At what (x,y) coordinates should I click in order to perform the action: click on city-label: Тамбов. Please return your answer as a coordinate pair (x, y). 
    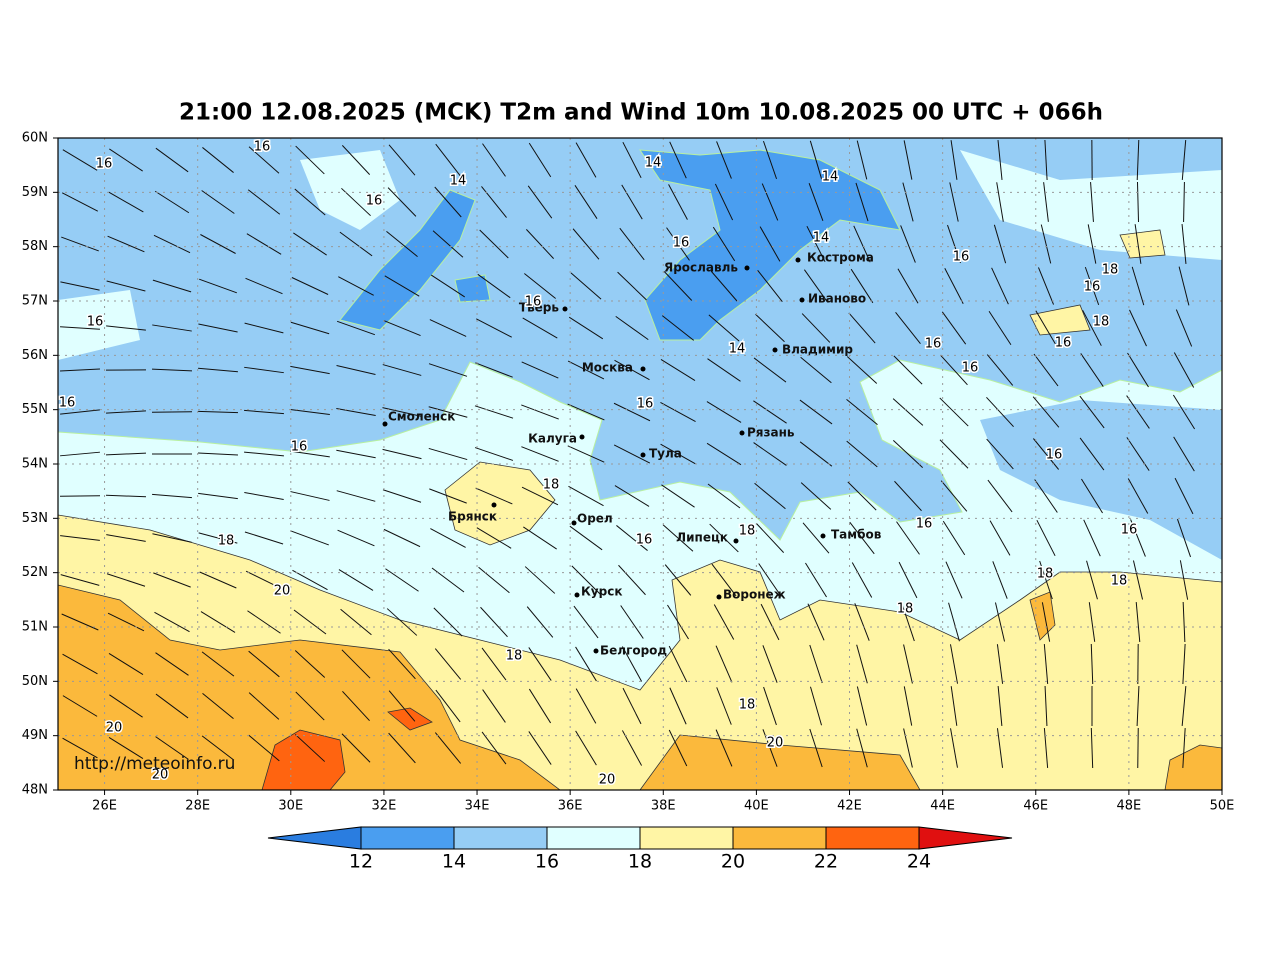
    Looking at the image, I should click on (856, 535).